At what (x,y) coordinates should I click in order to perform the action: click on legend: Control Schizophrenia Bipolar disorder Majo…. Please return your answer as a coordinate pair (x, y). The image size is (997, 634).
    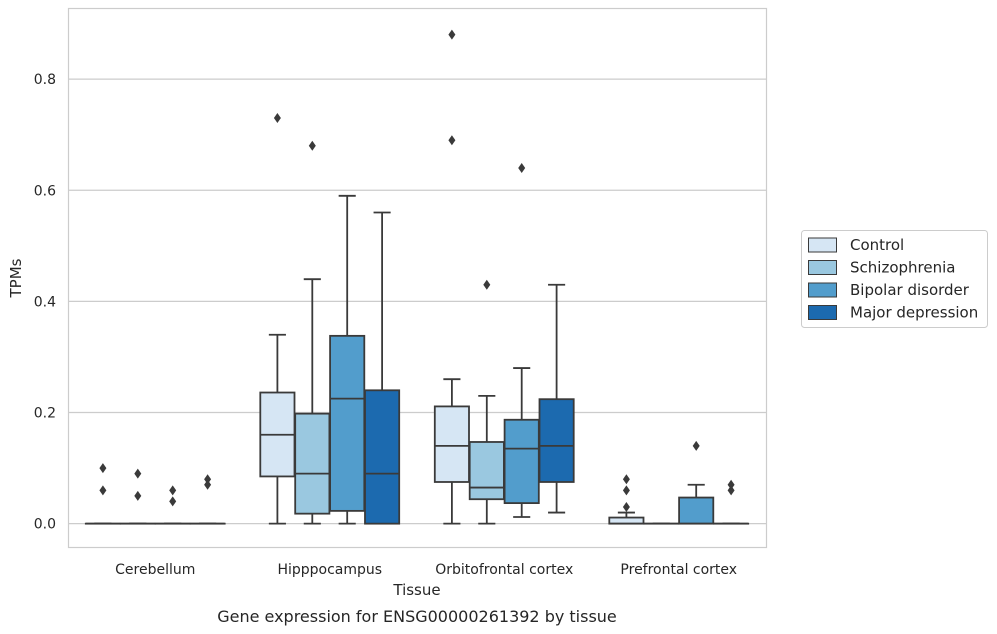
    Looking at the image, I should click on (894, 279).